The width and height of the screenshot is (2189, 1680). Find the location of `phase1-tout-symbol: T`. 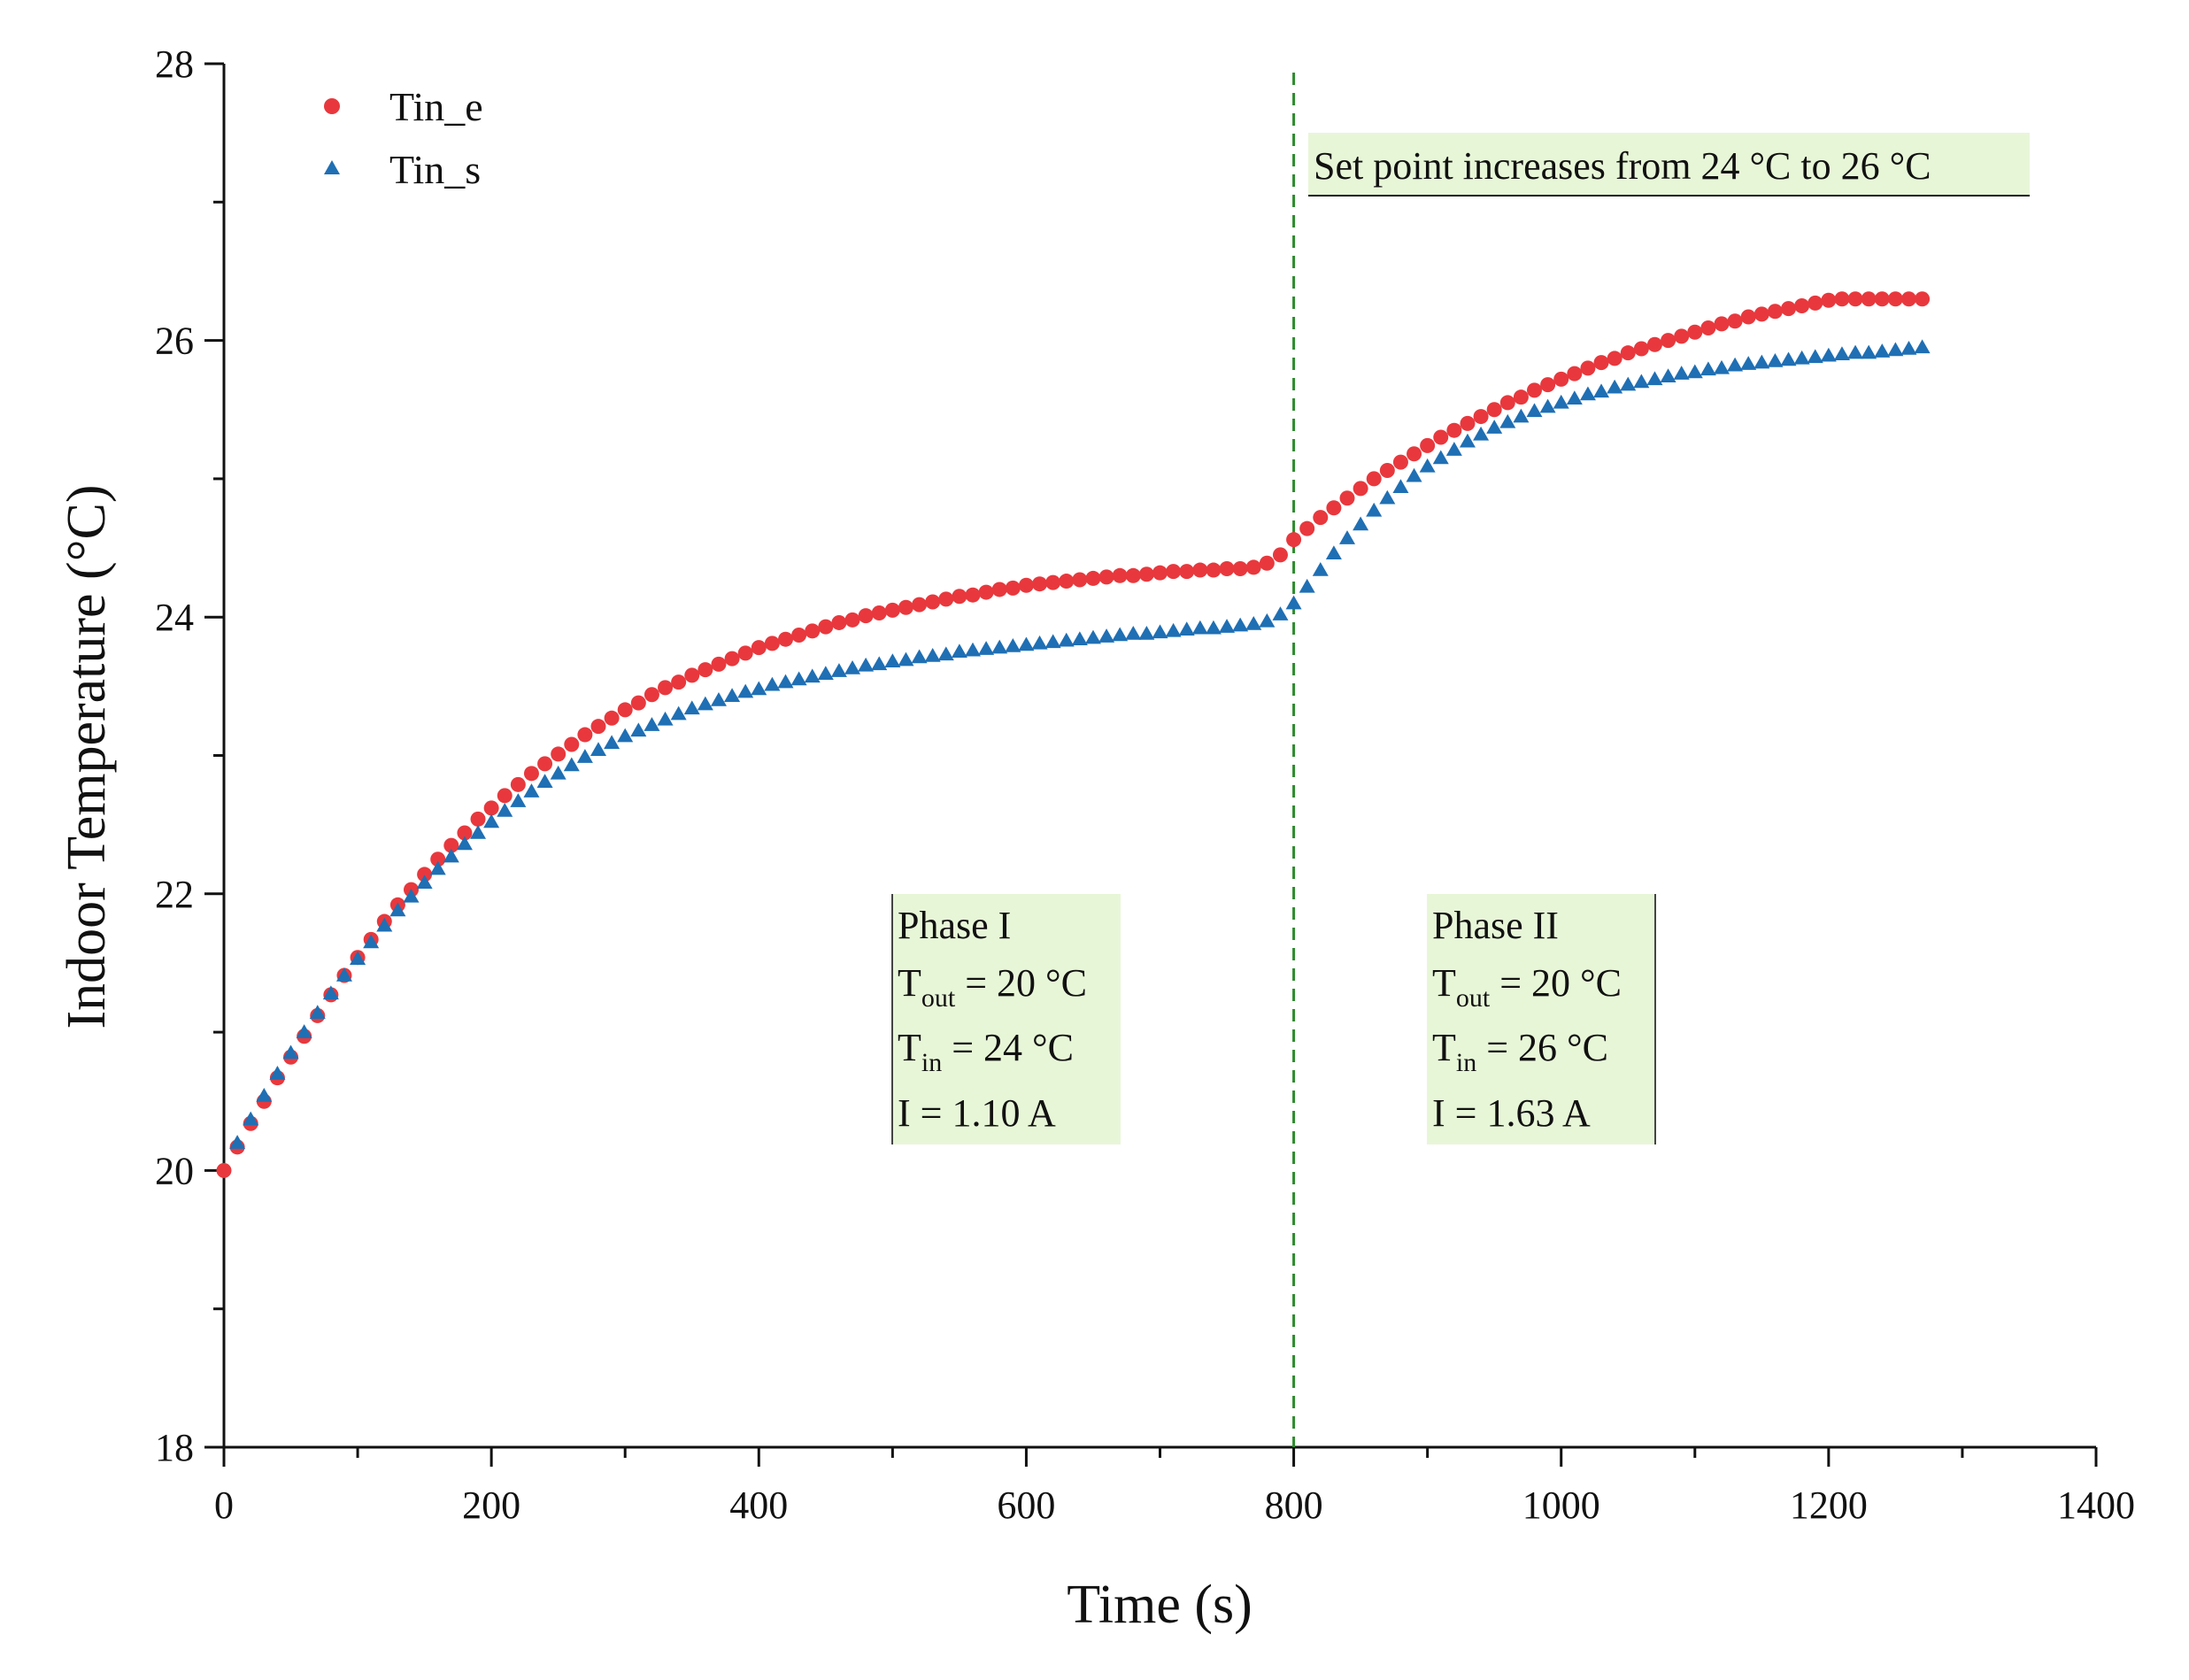

phase1-tout-symbol: T is located at coordinates (909, 983).